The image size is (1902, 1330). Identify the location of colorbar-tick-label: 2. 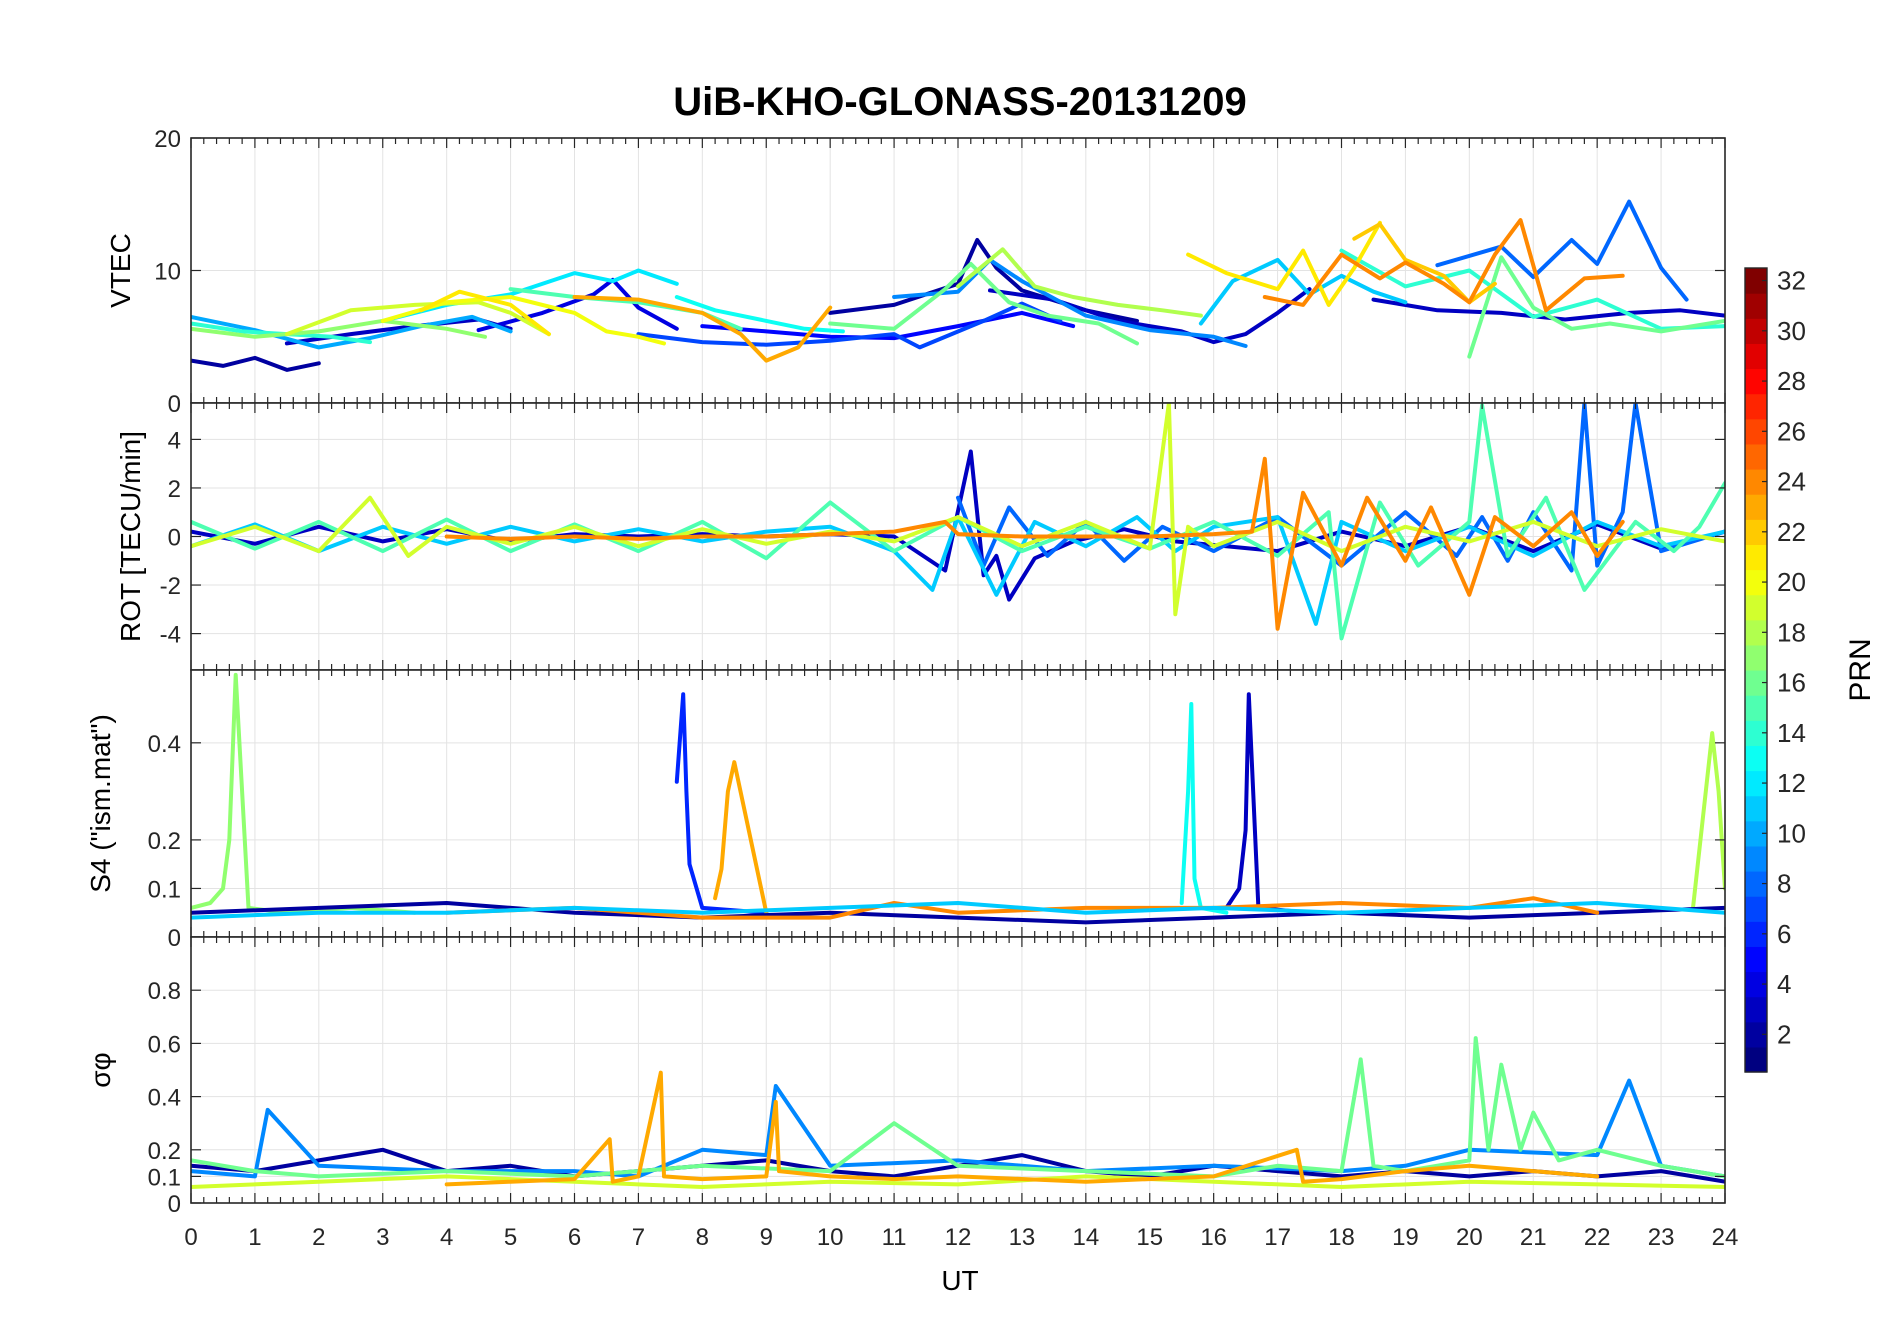
(1784, 1034).